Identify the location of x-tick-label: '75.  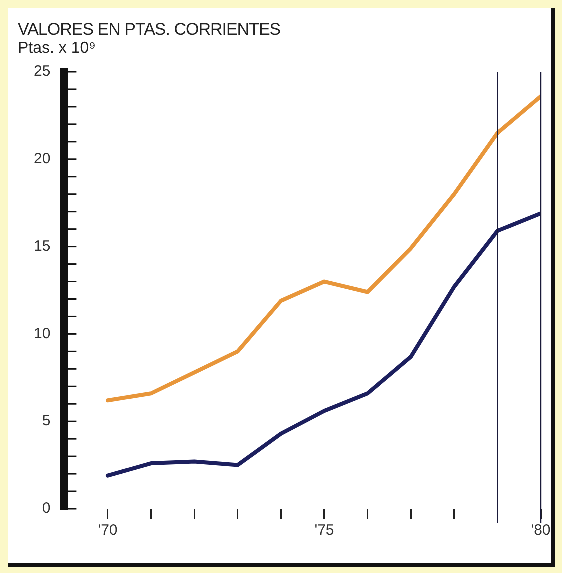
(324, 531).